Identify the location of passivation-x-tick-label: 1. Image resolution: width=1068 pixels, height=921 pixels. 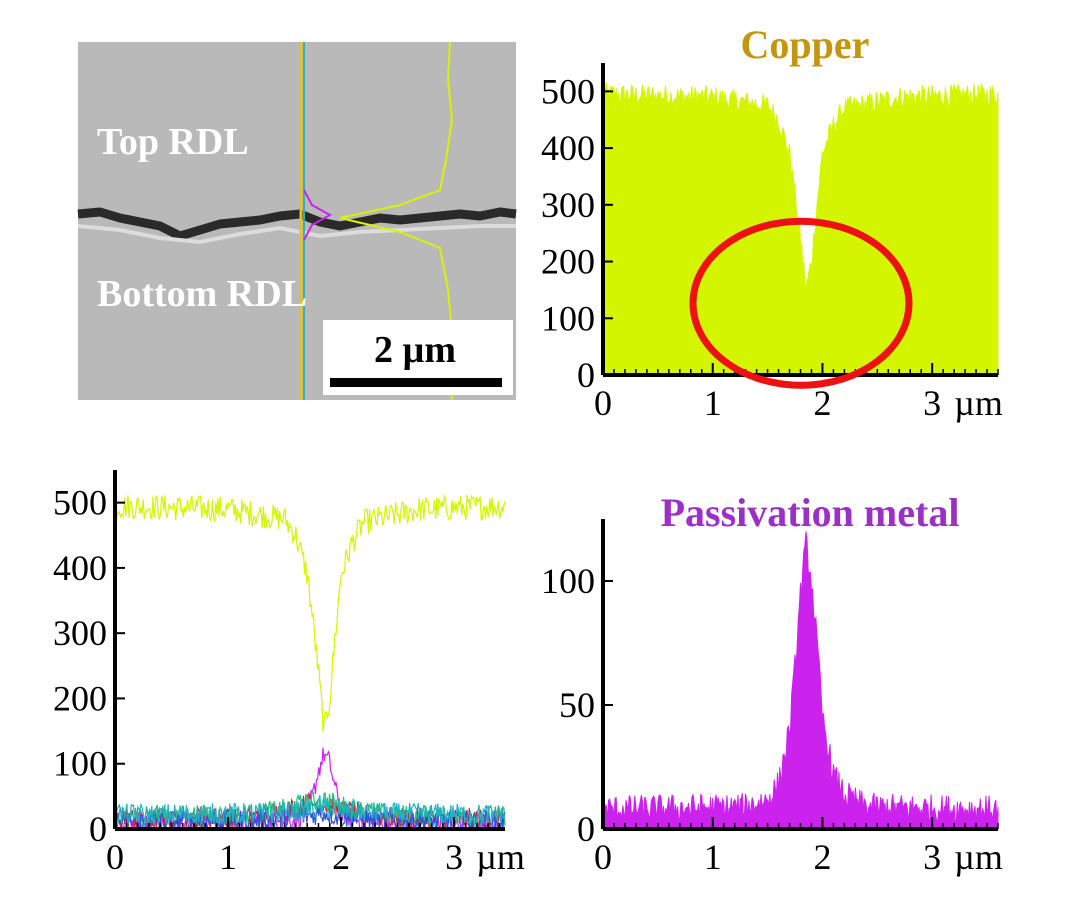
(713, 857).